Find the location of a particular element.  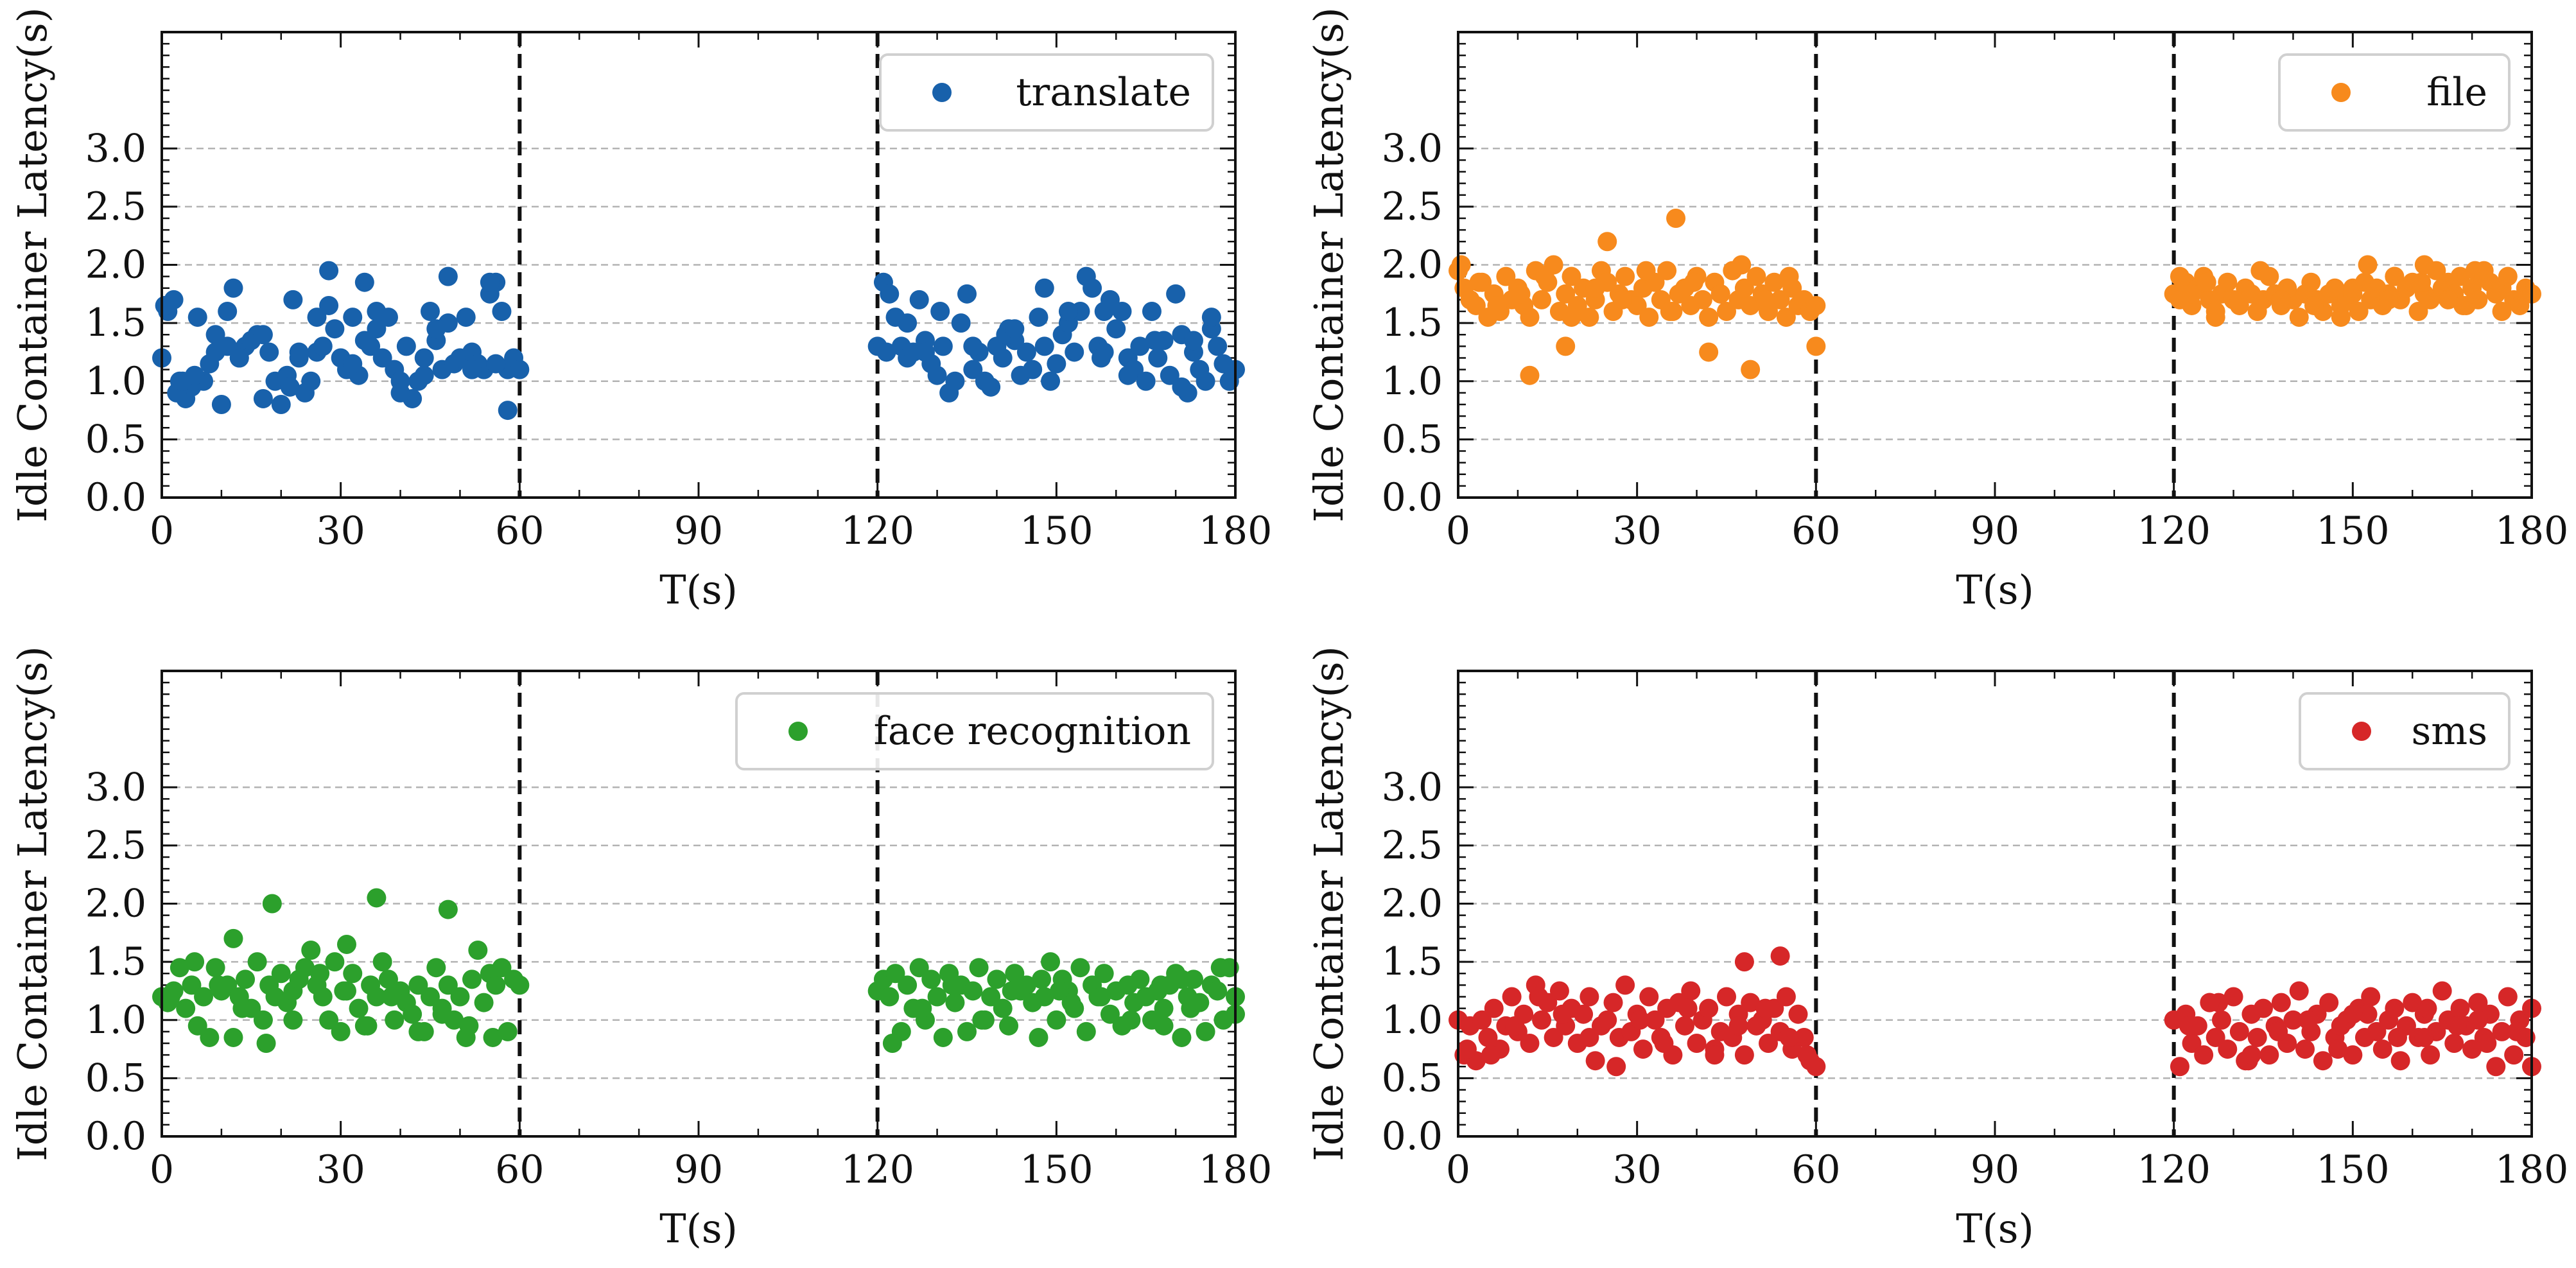

x-tick-label: 90 is located at coordinates (698, 530).